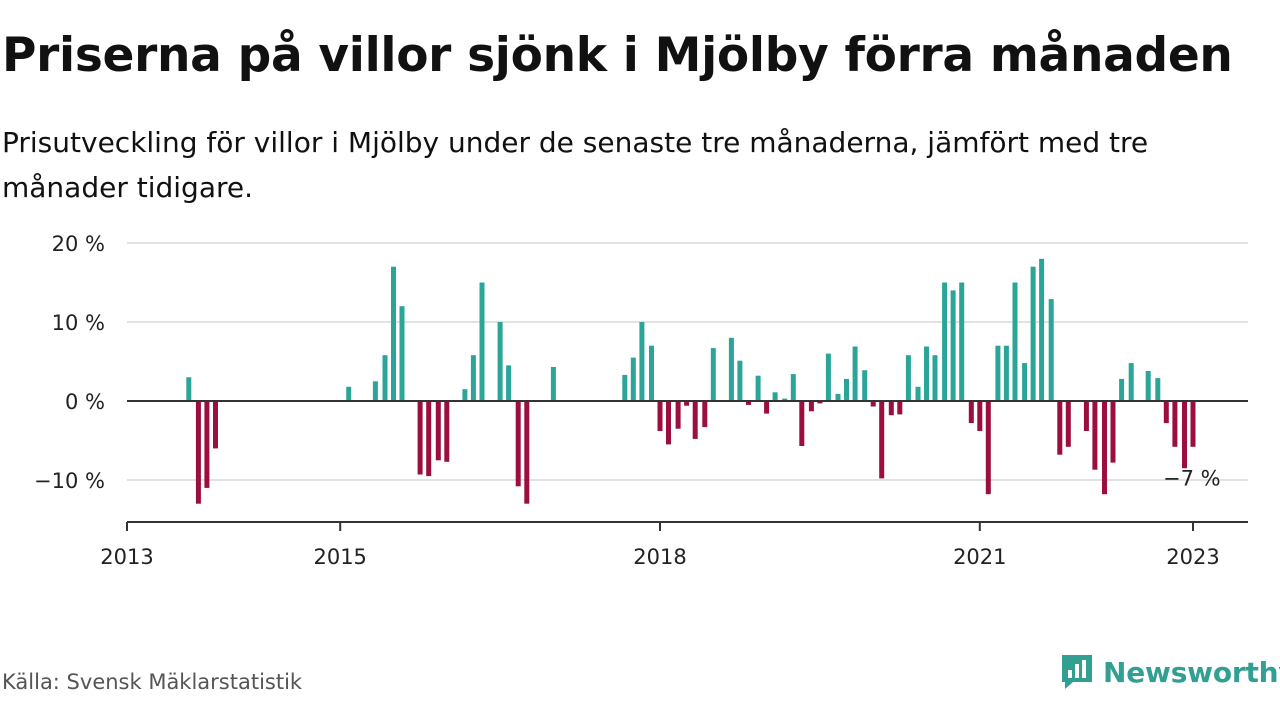 The height and width of the screenshot is (720, 1280). I want to click on source-note: Källa: Svensk Mäklarstatistik, so click(152, 682).